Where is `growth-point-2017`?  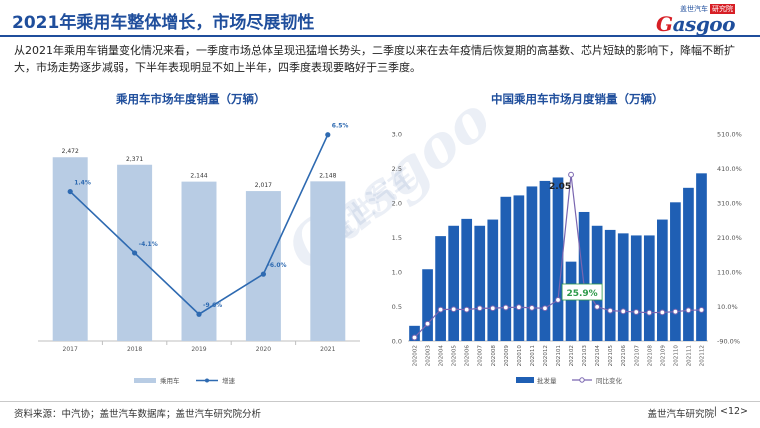 growth-point-2017 is located at coordinates (70, 191).